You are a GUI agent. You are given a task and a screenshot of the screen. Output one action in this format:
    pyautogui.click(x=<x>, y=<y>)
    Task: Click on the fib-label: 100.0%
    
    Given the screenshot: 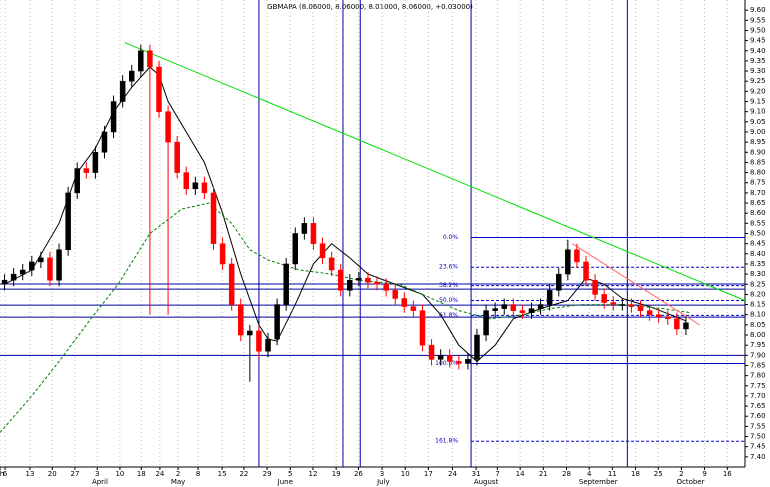 What is the action you would take?
    pyautogui.click(x=446, y=363)
    